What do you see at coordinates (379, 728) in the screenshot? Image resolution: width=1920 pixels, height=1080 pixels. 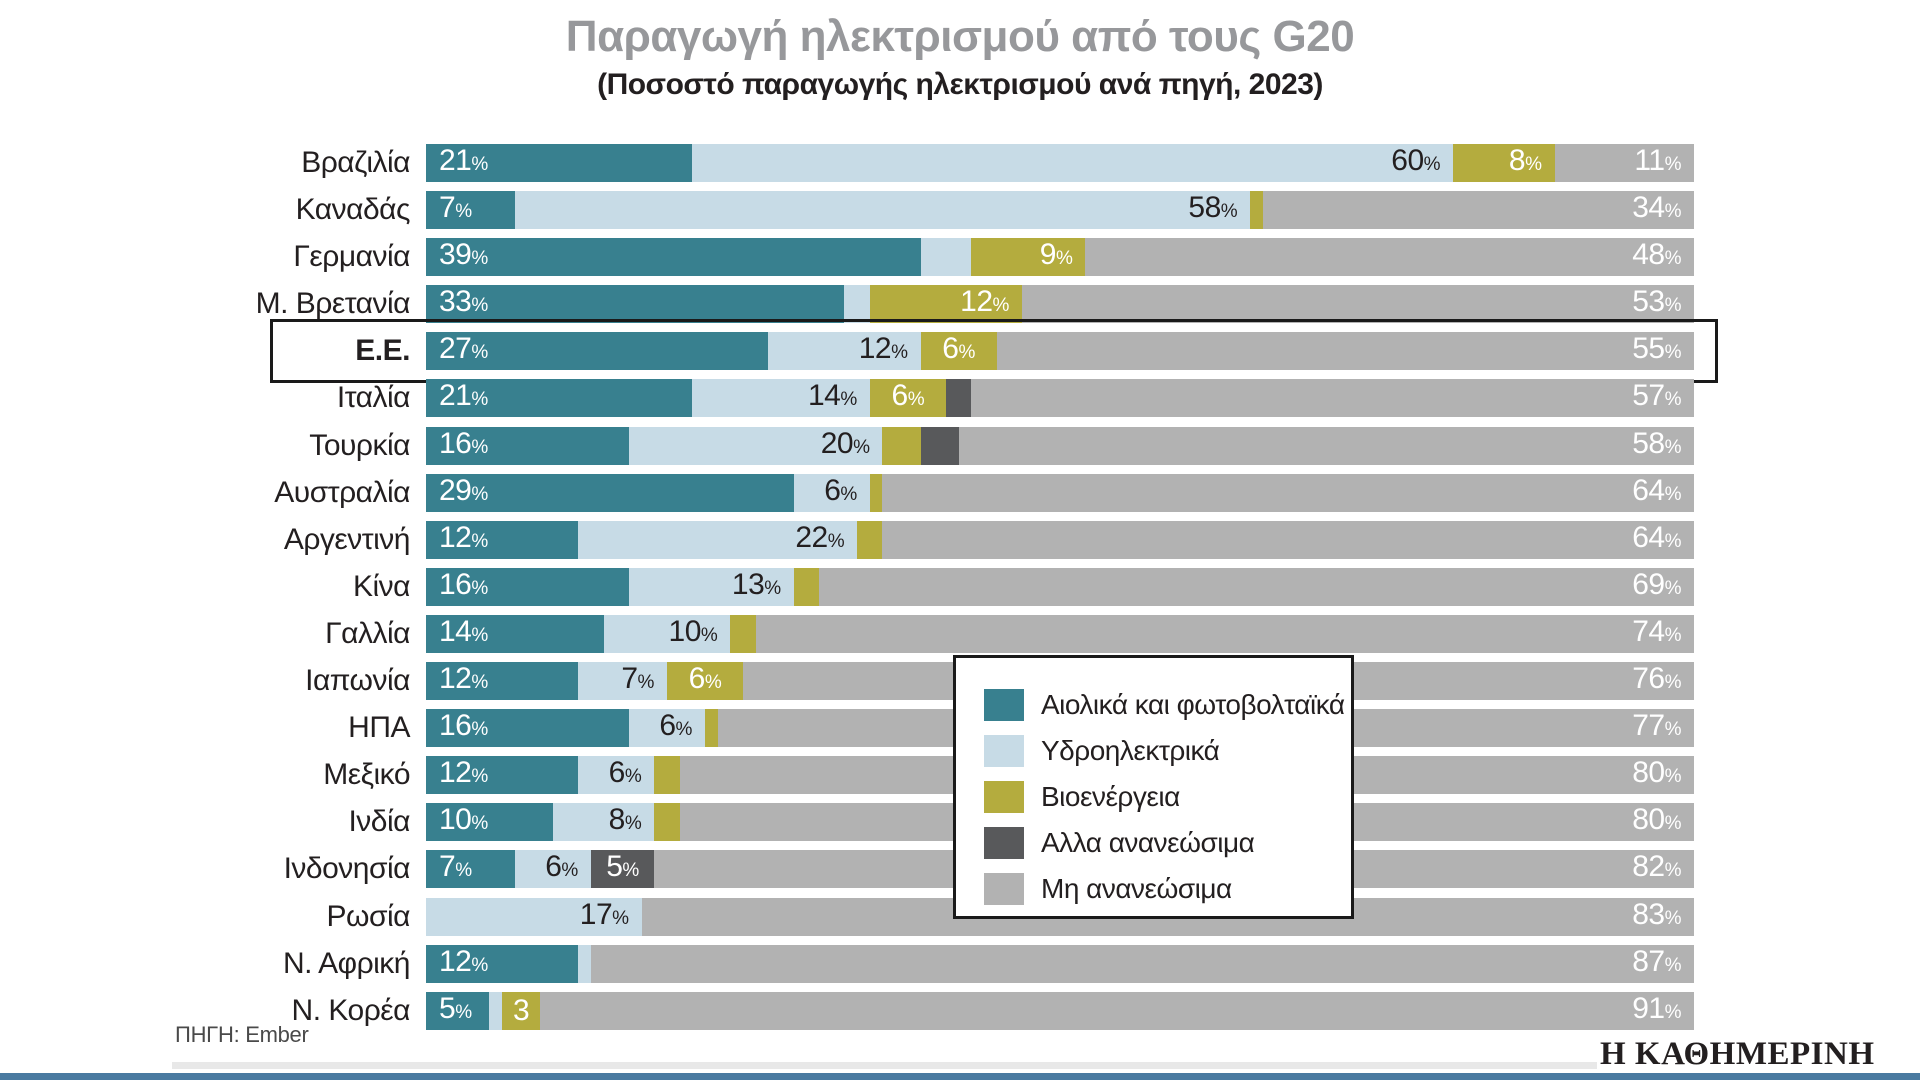 I see `country-label: ΗΠΑ` at bounding box center [379, 728].